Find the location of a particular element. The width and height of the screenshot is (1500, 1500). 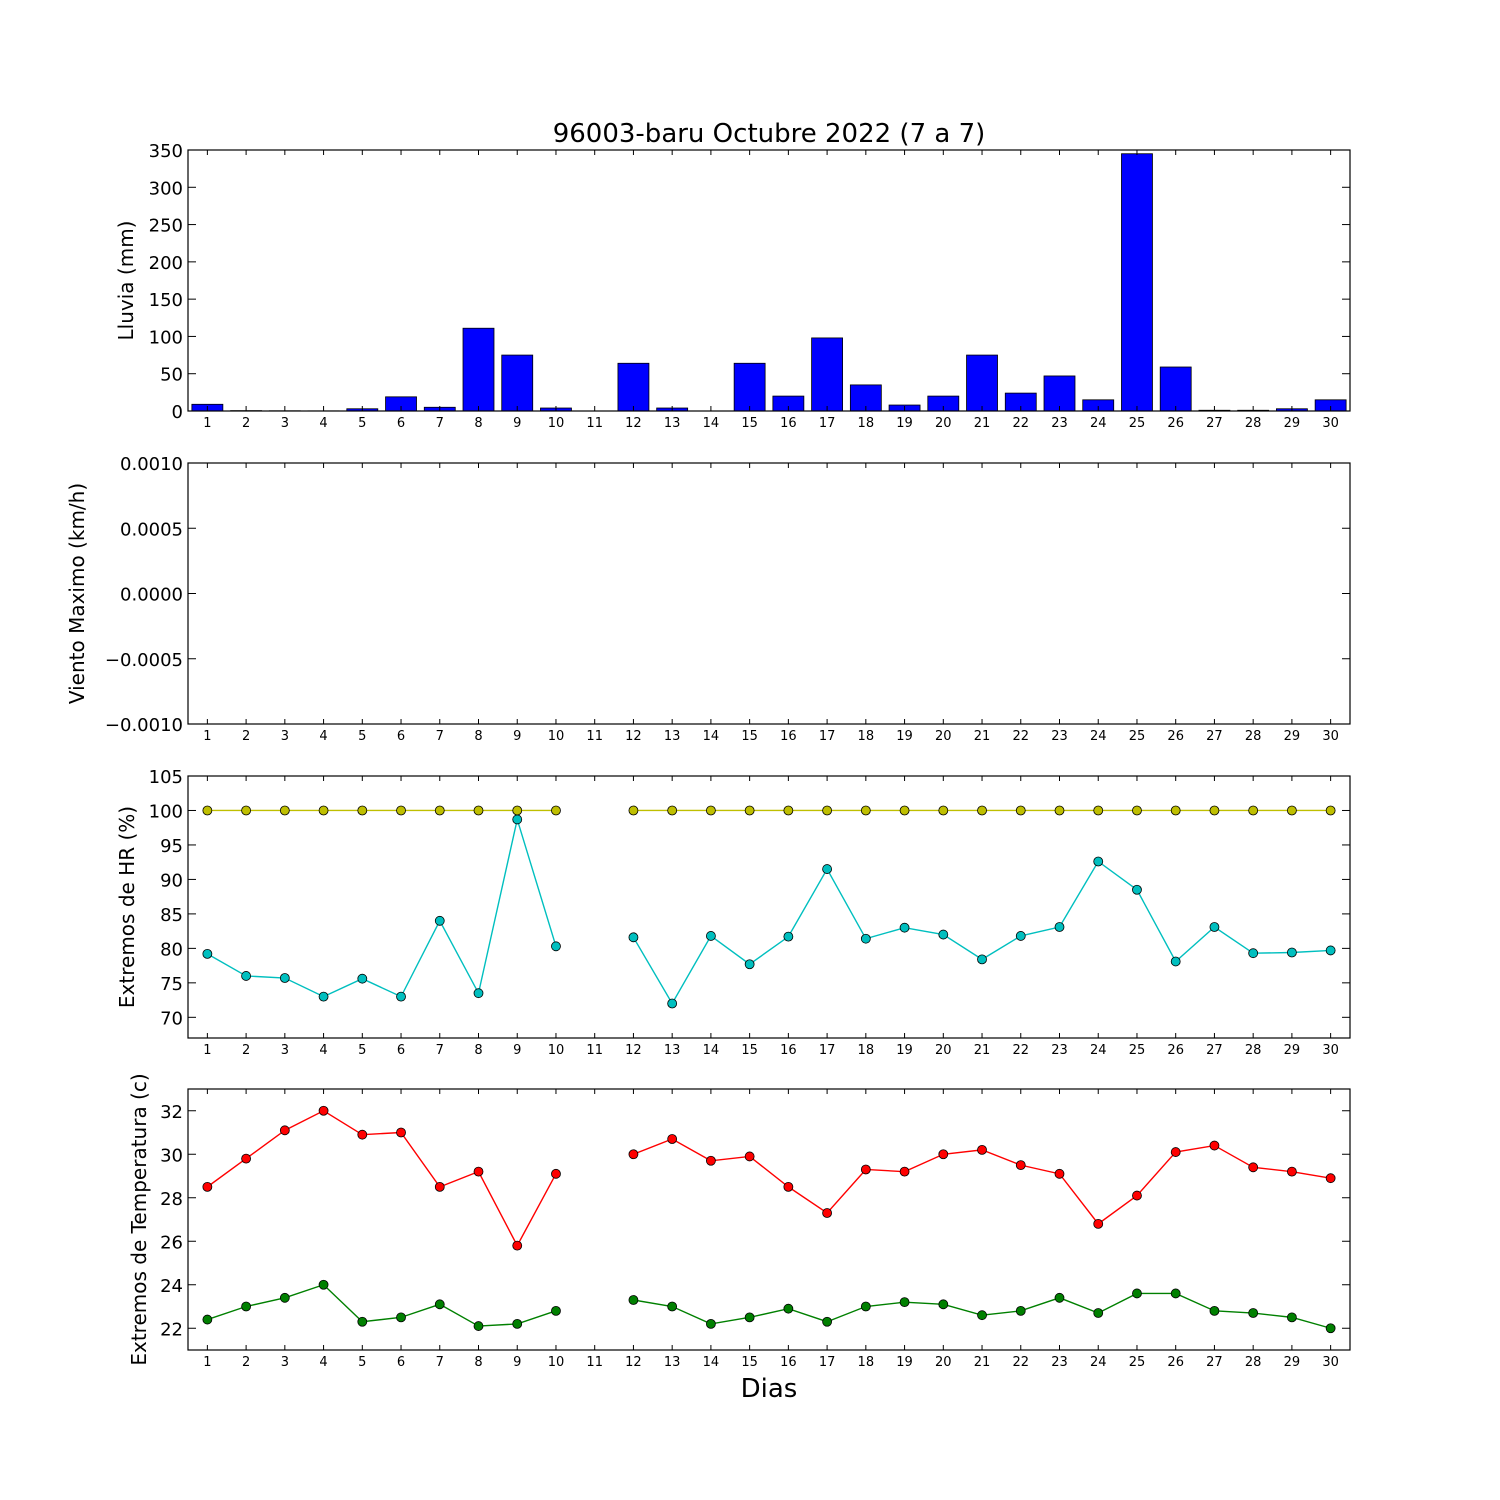

y-tick-label: 50 is located at coordinates (171, 375).